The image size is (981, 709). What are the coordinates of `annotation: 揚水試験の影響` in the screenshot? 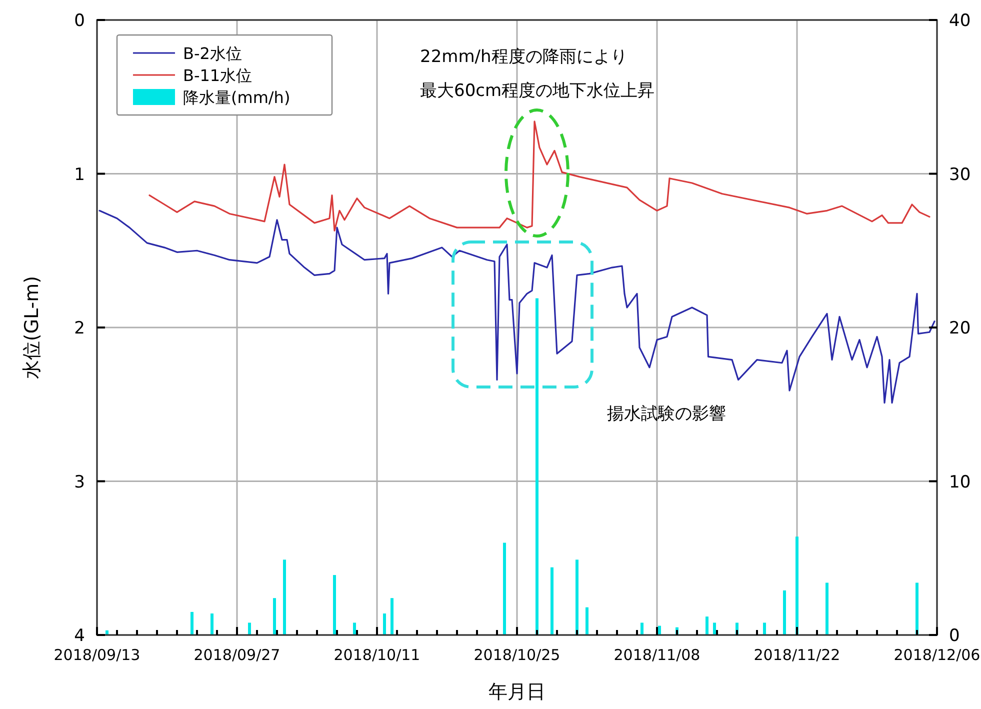 It's located at (666, 414).